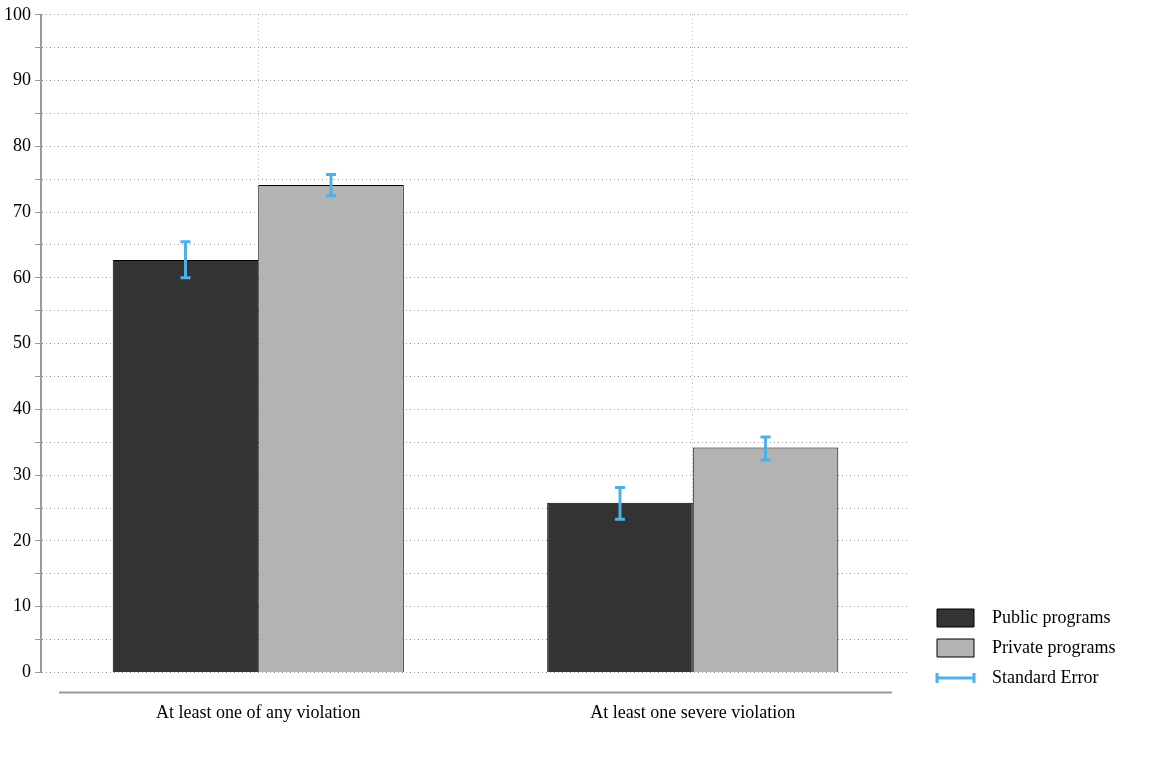 Image resolution: width=1155 pixels, height=762 pixels. Describe the element at coordinates (22, 605) in the screenshot. I see `y-tick-label: 10` at that location.